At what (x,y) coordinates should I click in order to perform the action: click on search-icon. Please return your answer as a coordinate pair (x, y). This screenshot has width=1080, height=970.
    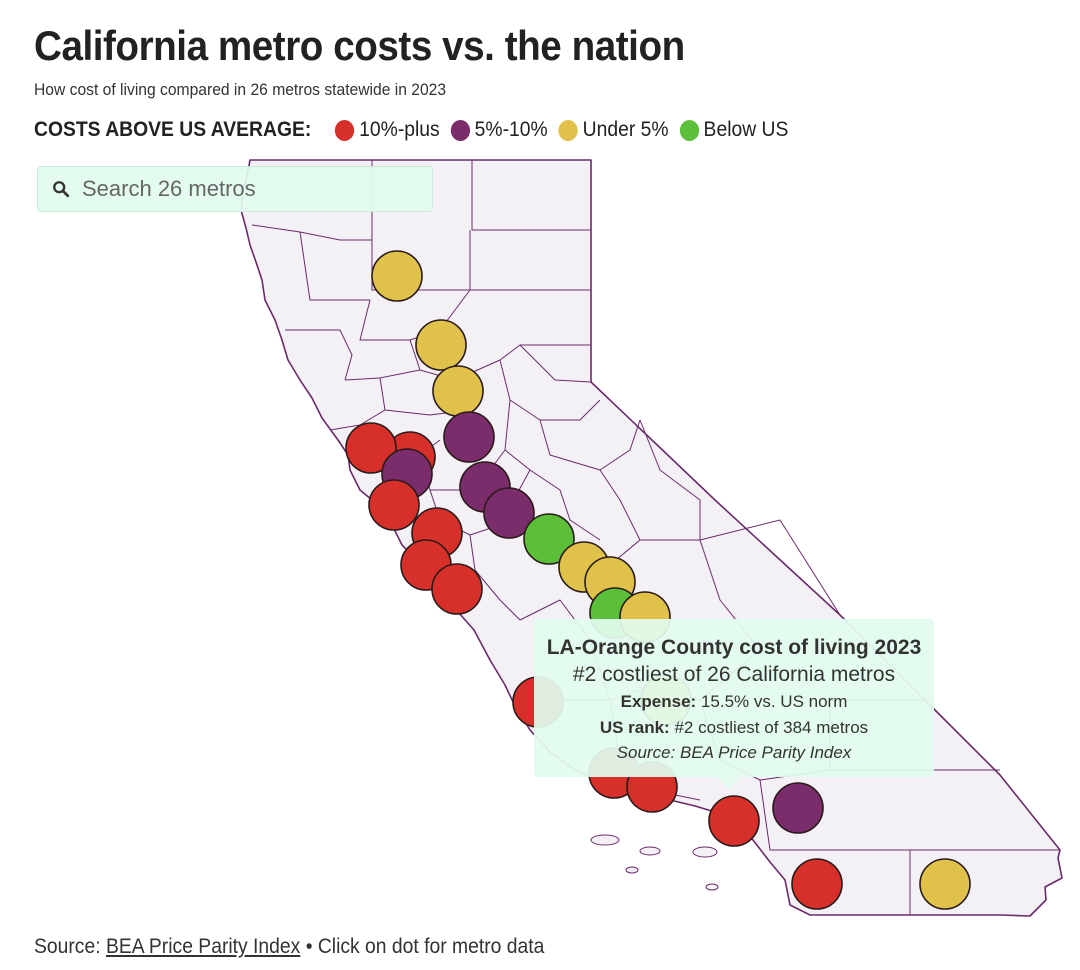
    Looking at the image, I should click on (61, 189).